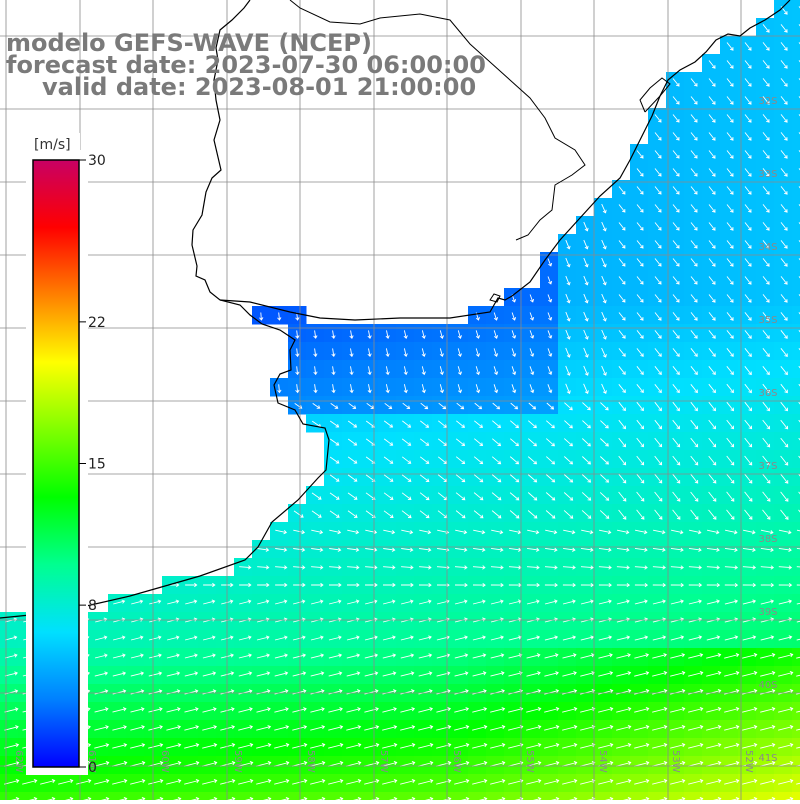 This screenshot has width=800, height=804. I want to click on longitude-label: 57W, so click(383, 761).